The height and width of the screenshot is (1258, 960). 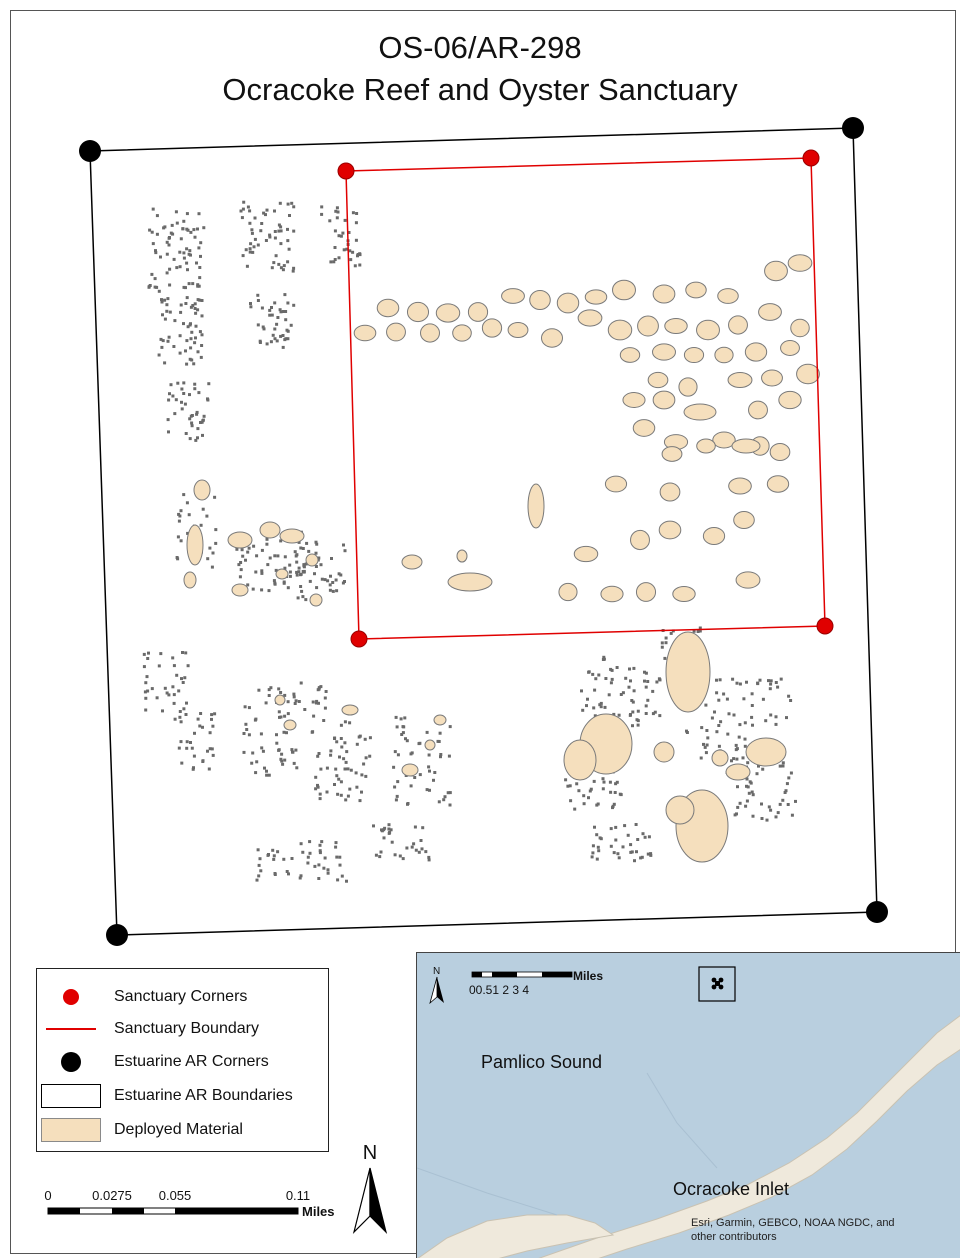 What do you see at coordinates (825, 626) in the screenshot?
I see `sanctuary-corner` at bounding box center [825, 626].